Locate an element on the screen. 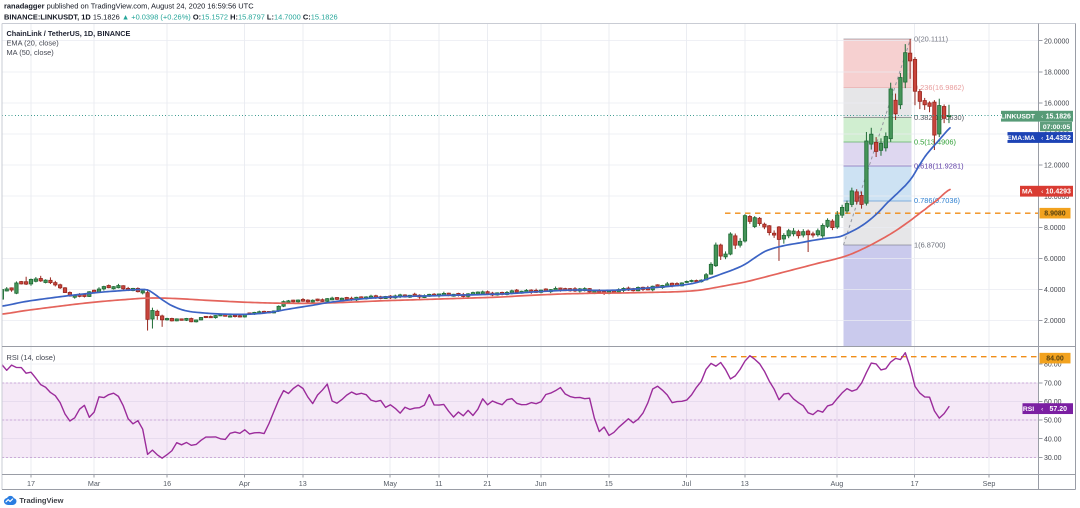 The width and height of the screenshot is (1080, 508). svg-text: May is located at coordinates (390, 483).